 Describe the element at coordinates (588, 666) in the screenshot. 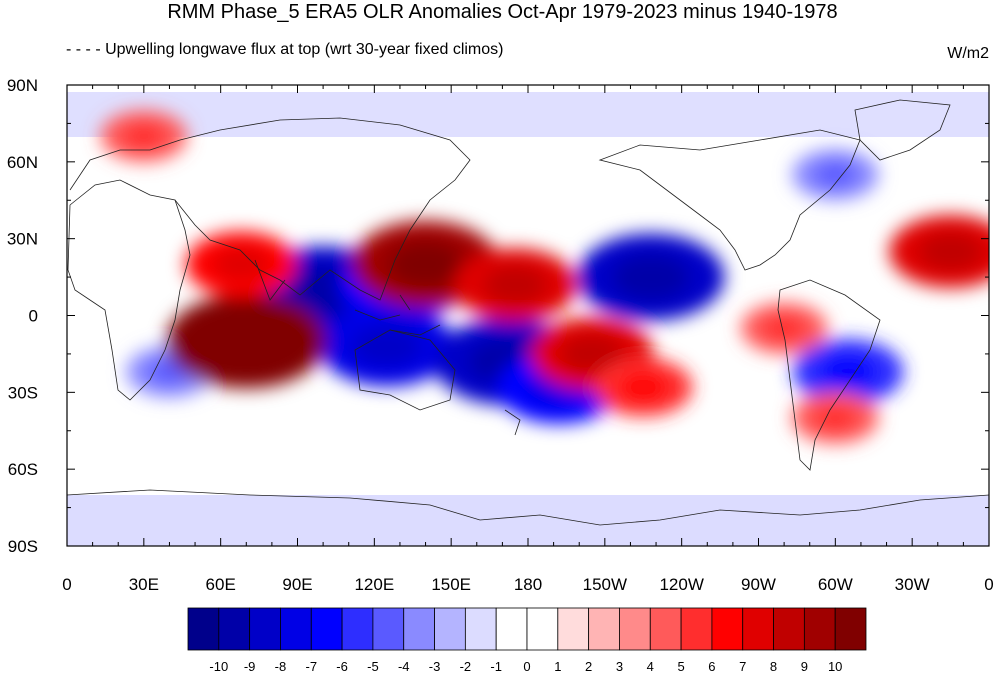

I see `colorbar-label: 2` at that location.